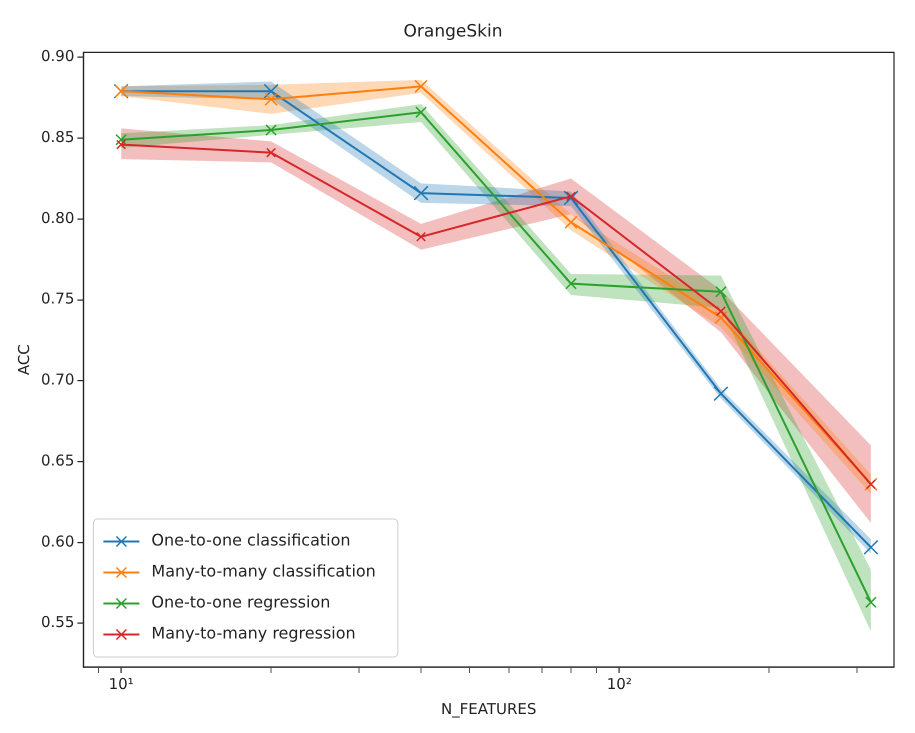  What do you see at coordinates (57, 379) in the screenshot?
I see `y-tick-label: 0.70` at bounding box center [57, 379].